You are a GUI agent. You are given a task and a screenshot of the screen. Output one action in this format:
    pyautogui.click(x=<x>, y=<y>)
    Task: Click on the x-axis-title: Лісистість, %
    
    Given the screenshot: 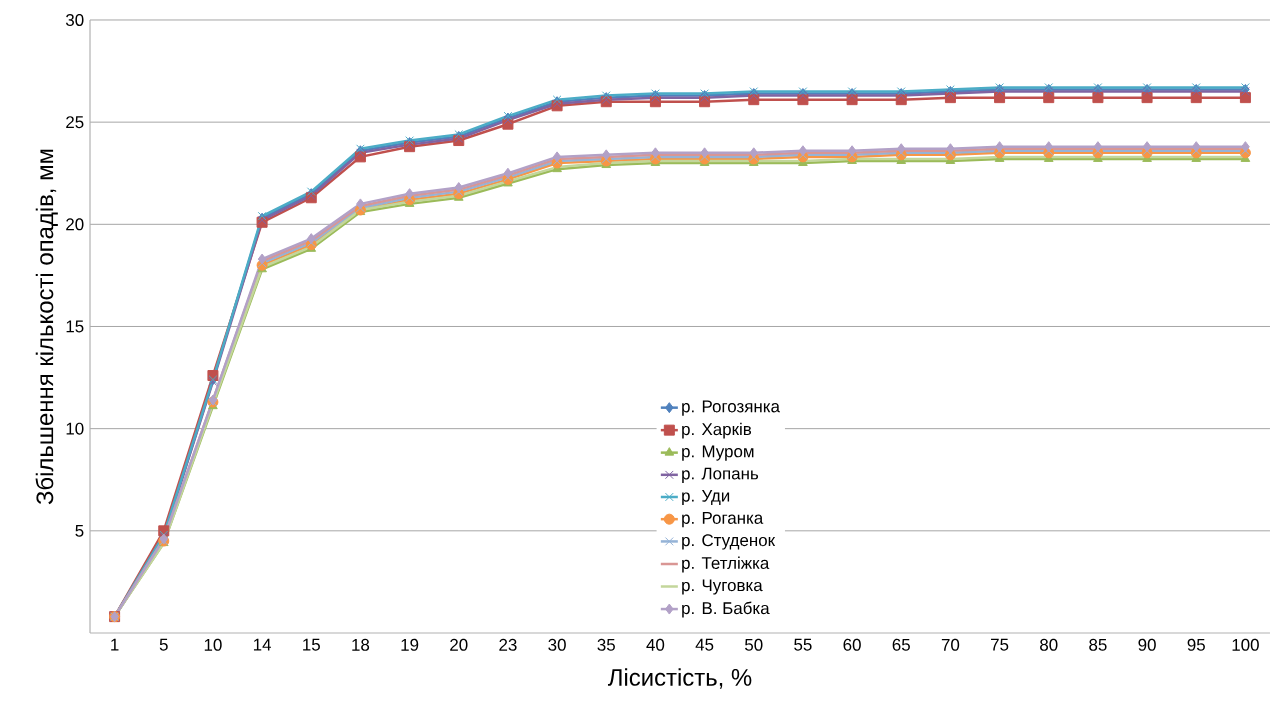 What is the action you would take?
    pyautogui.click(x=679, y=678)
    